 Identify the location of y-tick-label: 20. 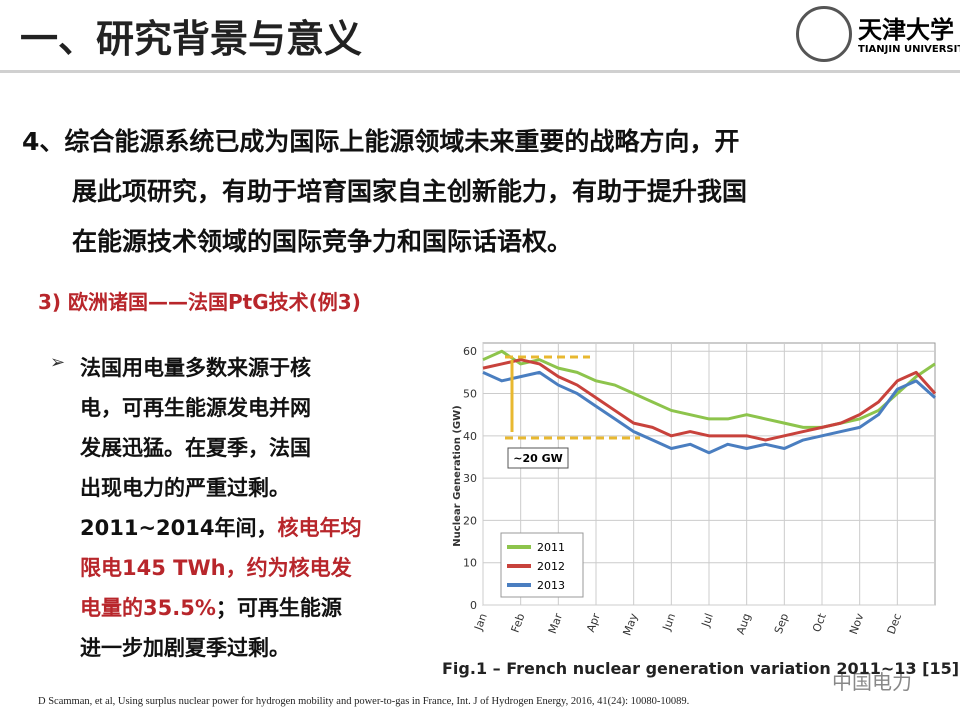
(470, 520).